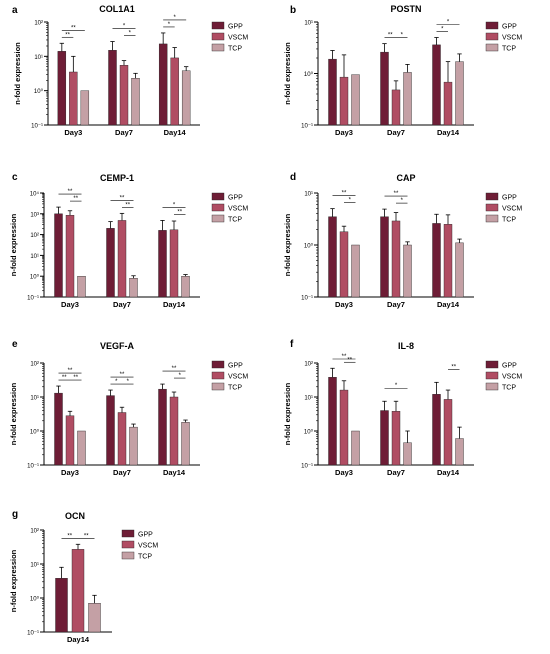 The image size is (550, 654). I want to click on panel-title: CEMP-1, so click(117, 178).